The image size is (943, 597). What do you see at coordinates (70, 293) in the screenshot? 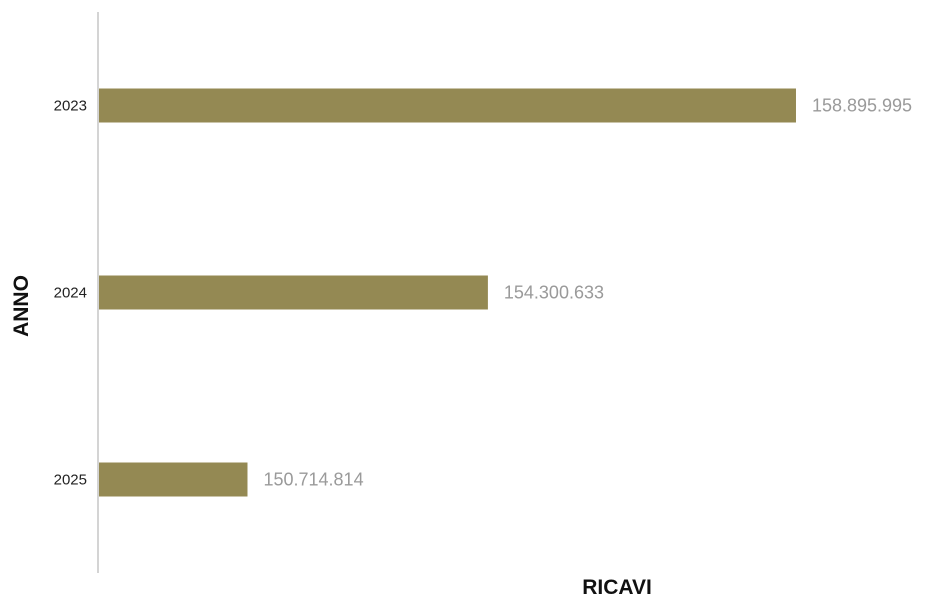
I see `y-tick-label: 2024` at bounding box center [70, 293].